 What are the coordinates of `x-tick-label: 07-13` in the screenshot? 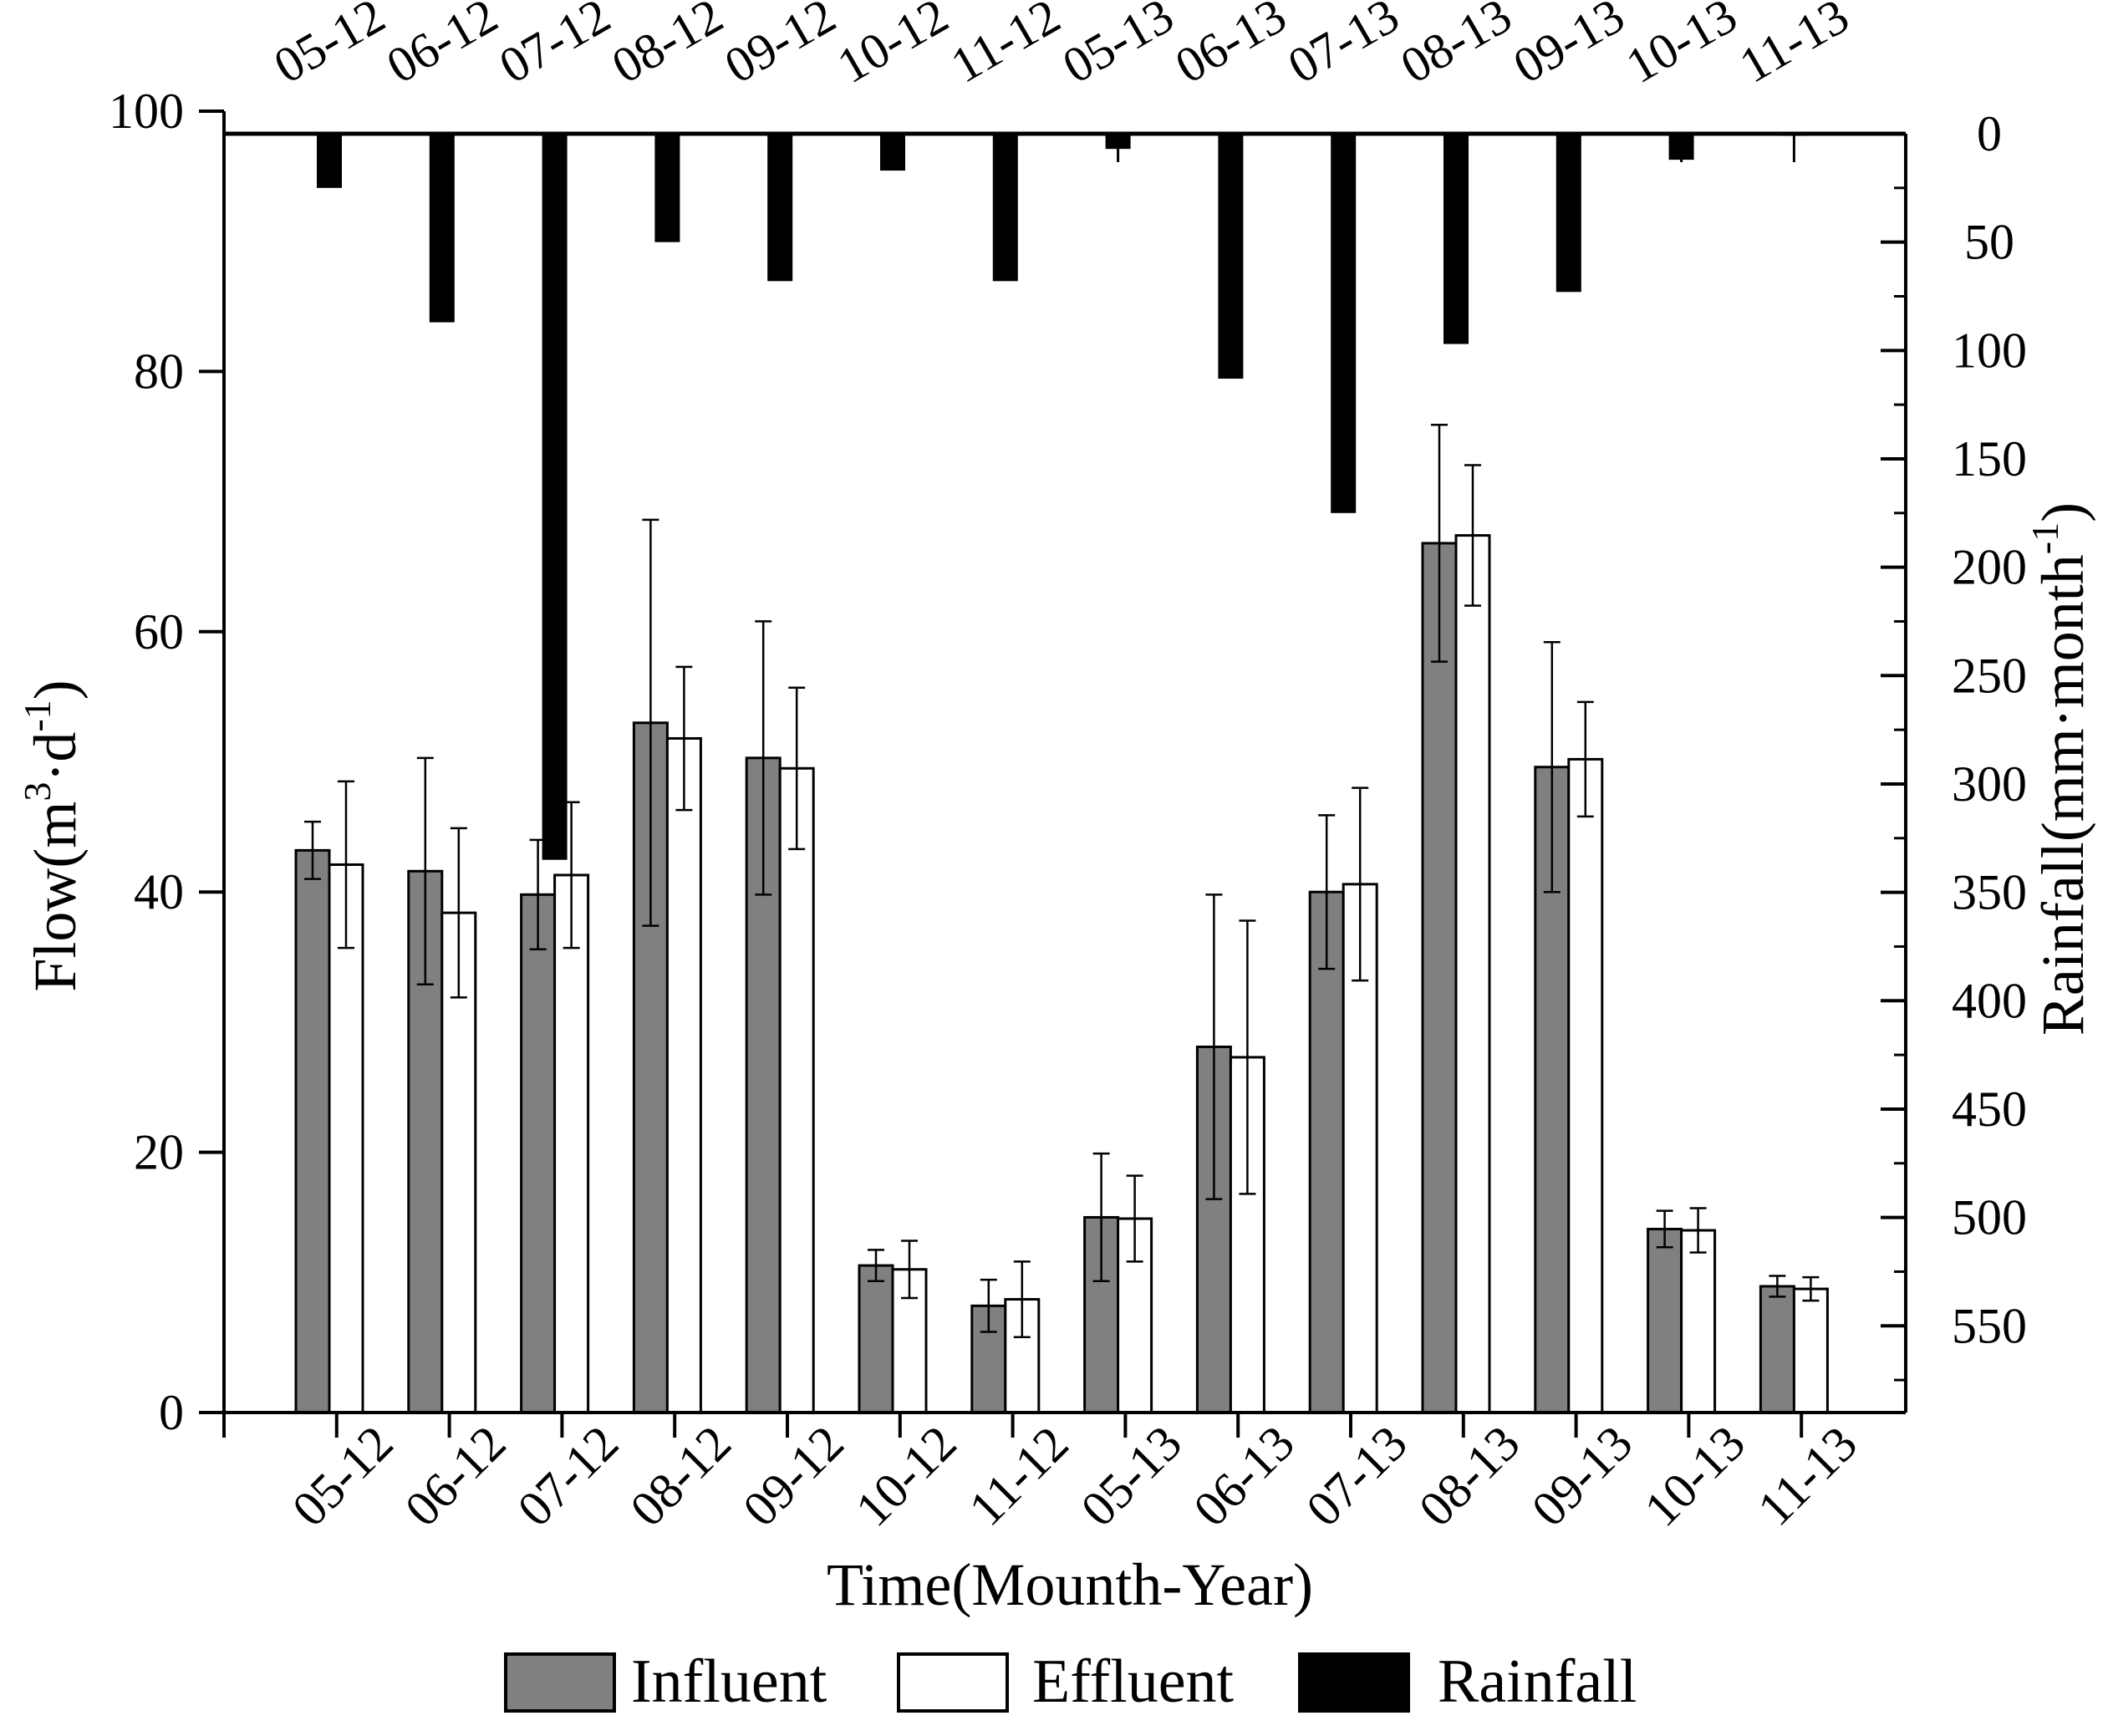 It's located at (1357, 1476).